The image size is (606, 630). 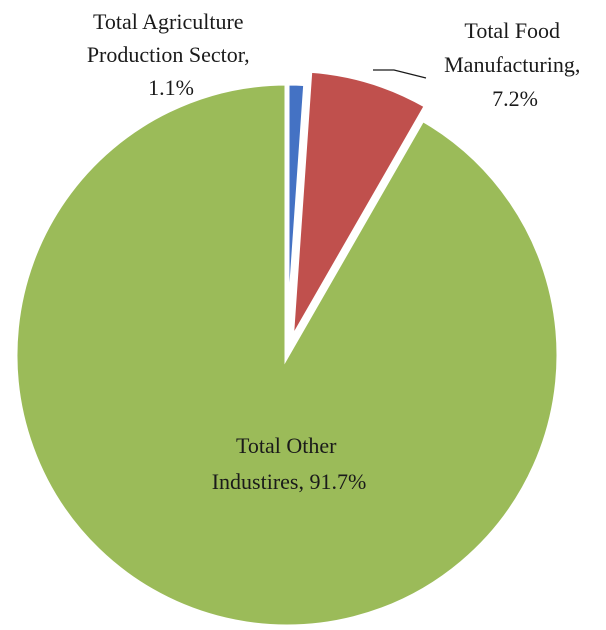 What do you see at coordinates (359, 205) in the screenshot?
I see `food-slice` at bounding box center [359, 205].